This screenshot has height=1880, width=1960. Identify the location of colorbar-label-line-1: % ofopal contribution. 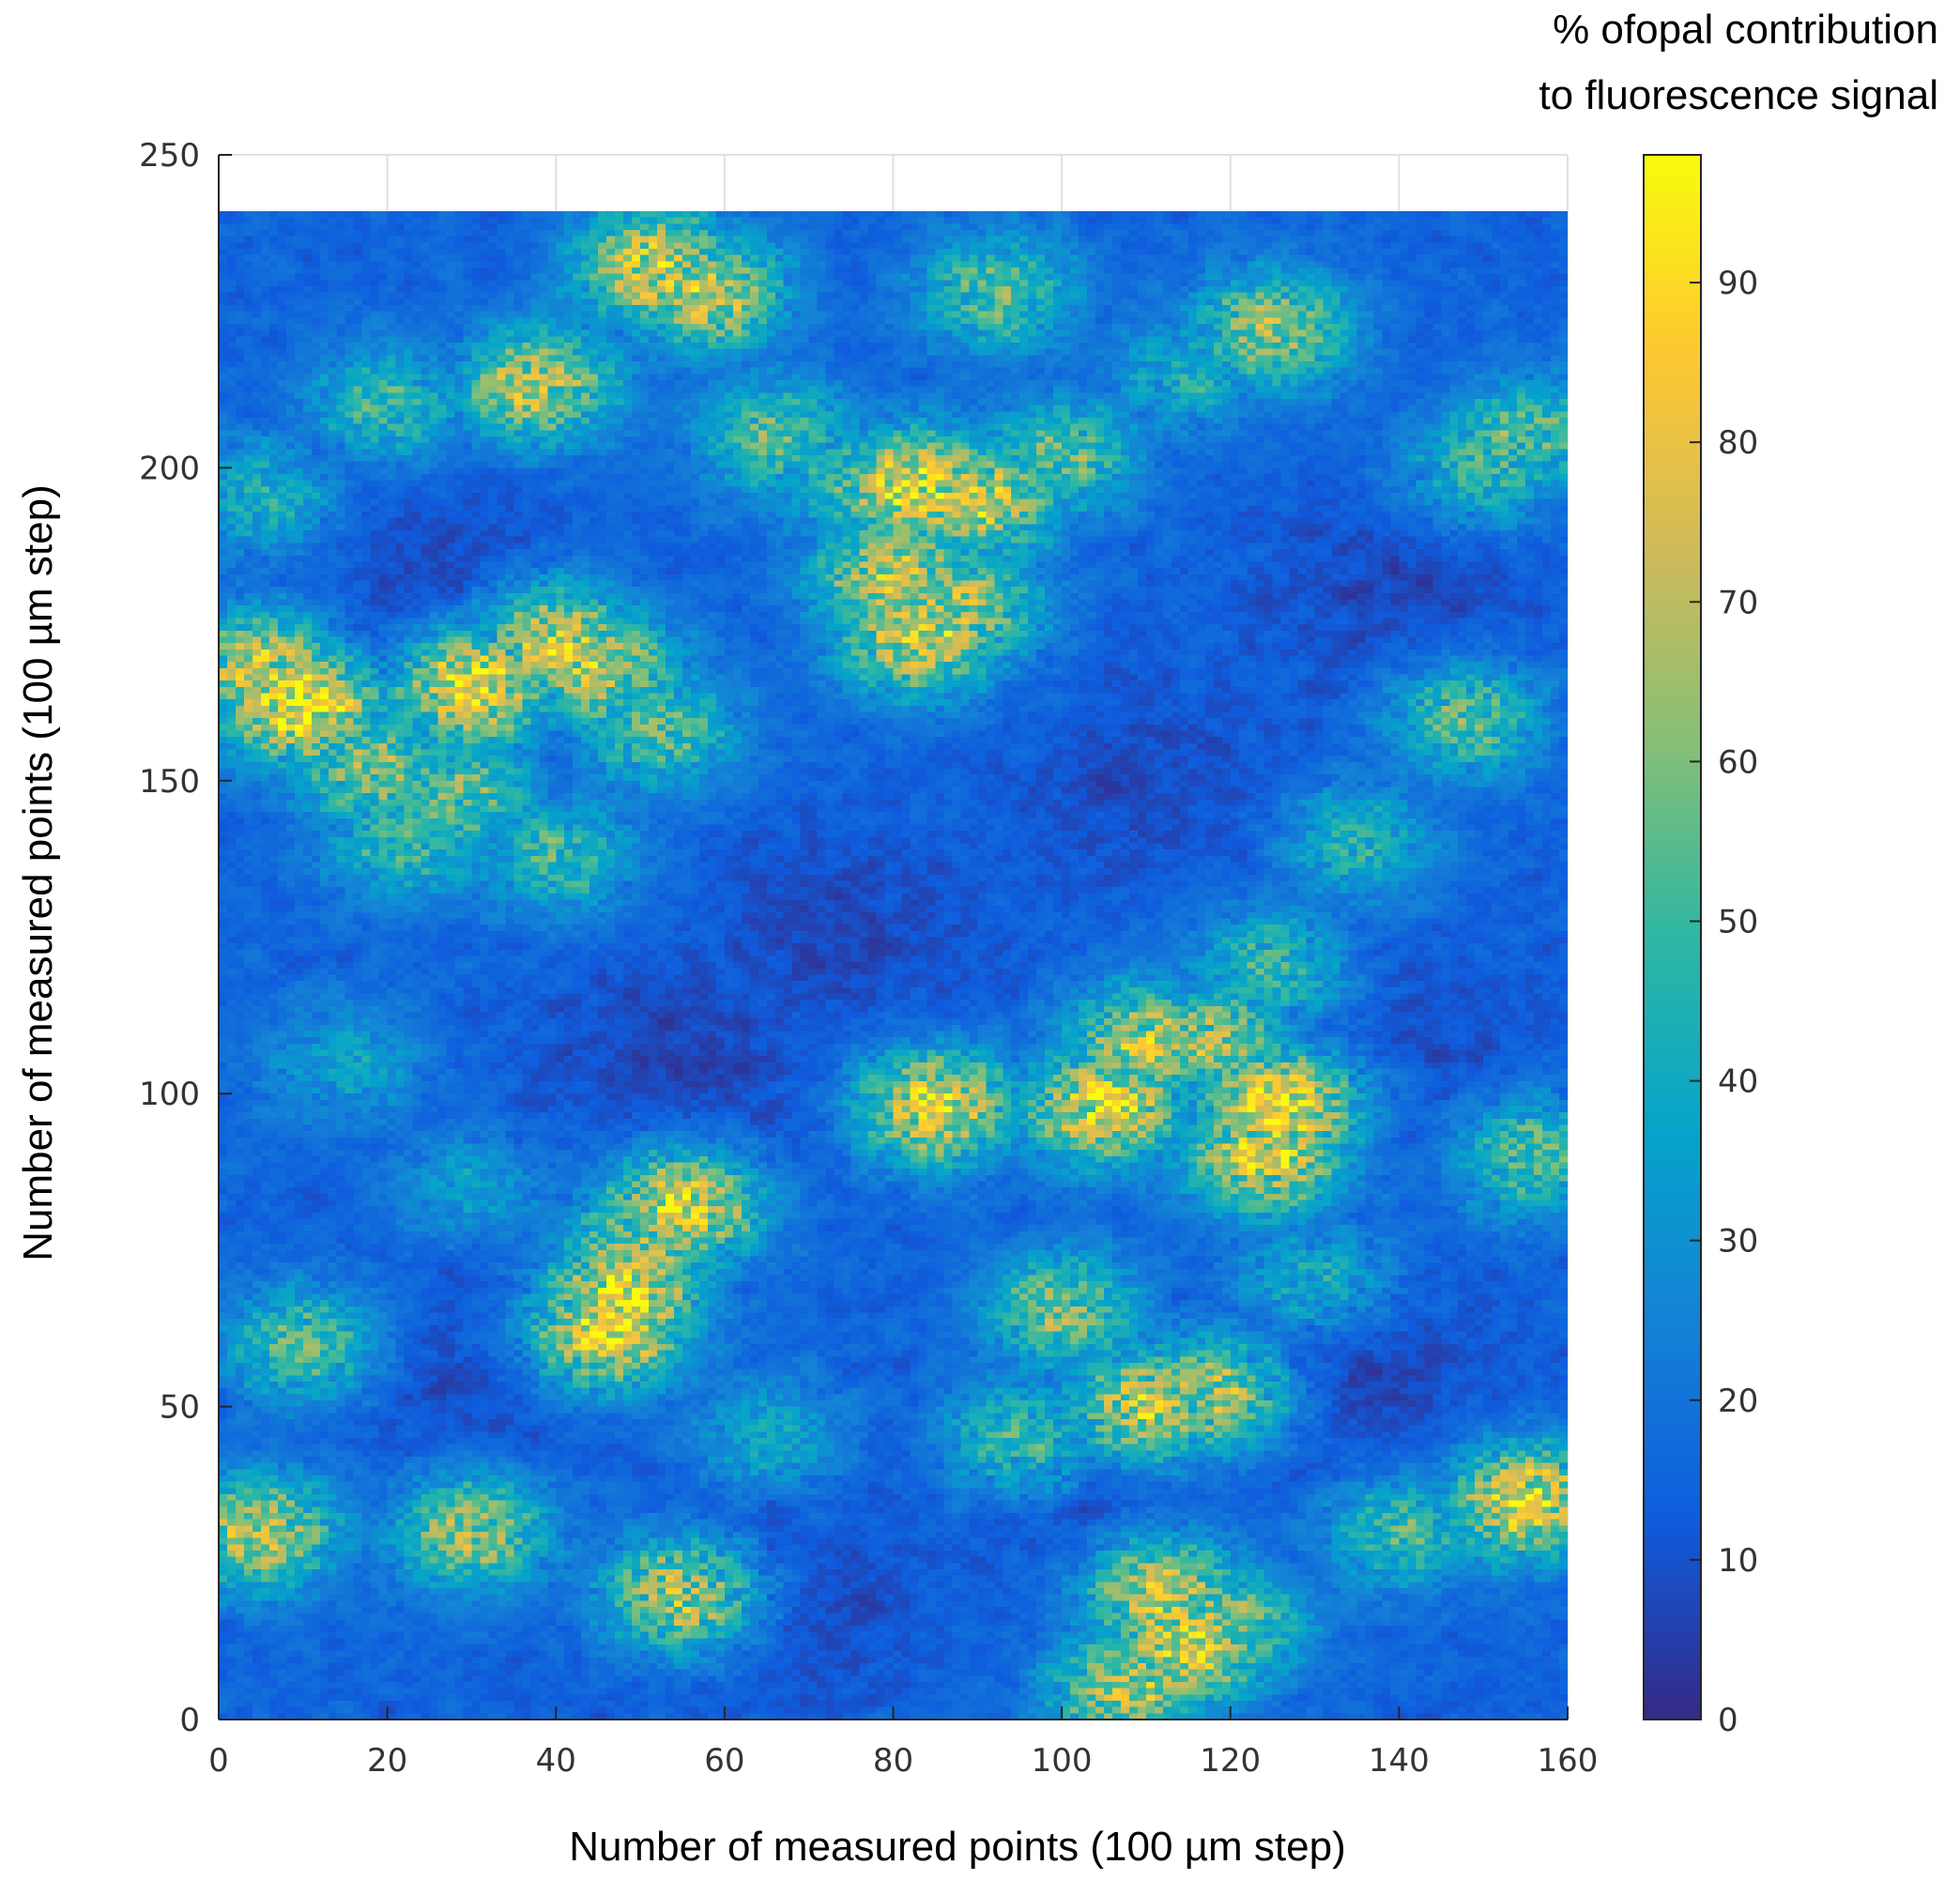
(1745, 30).